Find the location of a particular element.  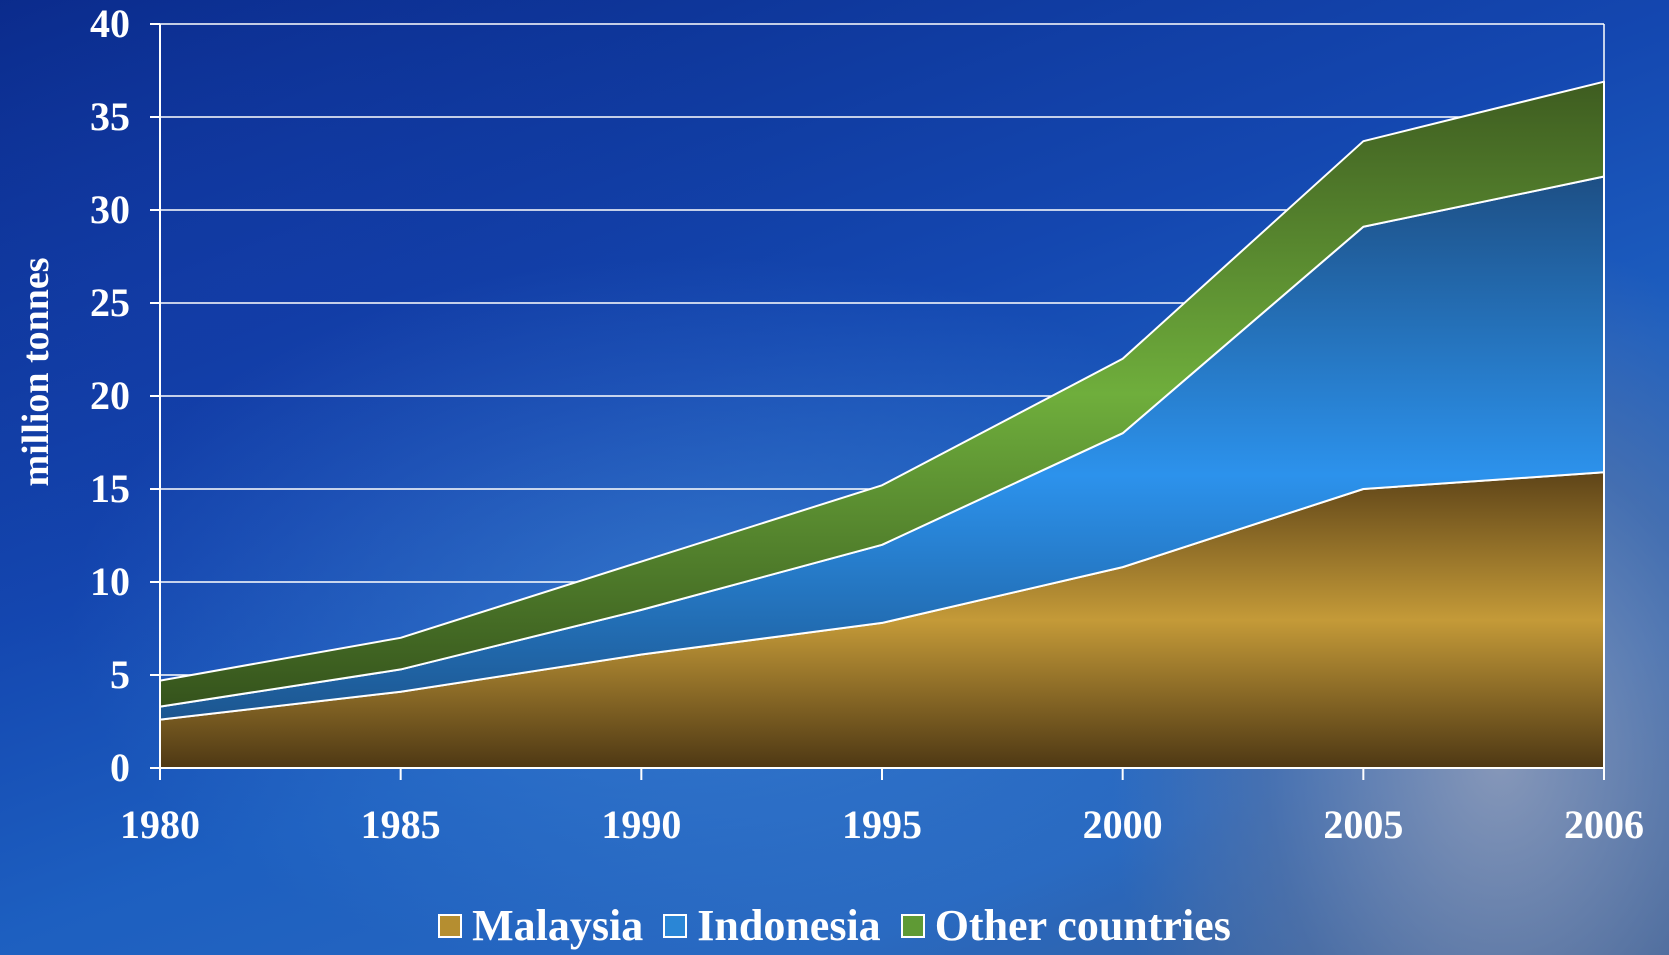

y-axis-label: million tonnes is located at coordinates (36, 371).